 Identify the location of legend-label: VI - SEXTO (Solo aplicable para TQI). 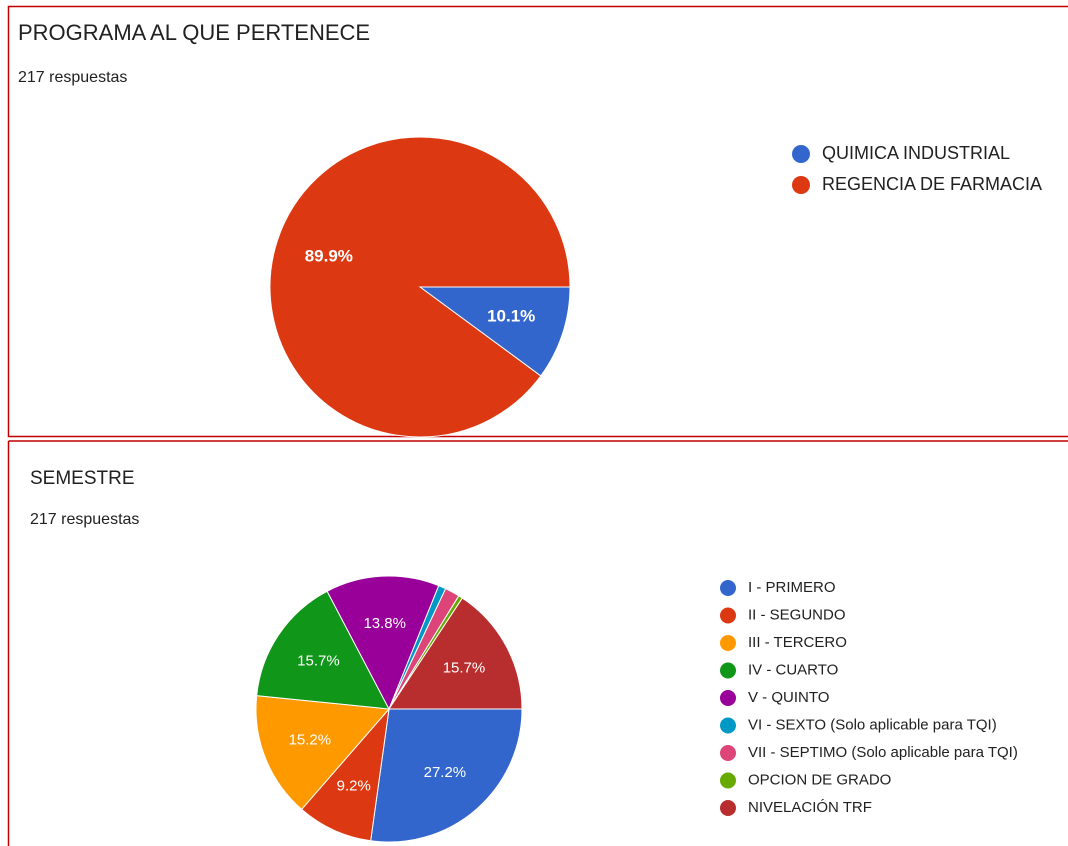
(872, 724).